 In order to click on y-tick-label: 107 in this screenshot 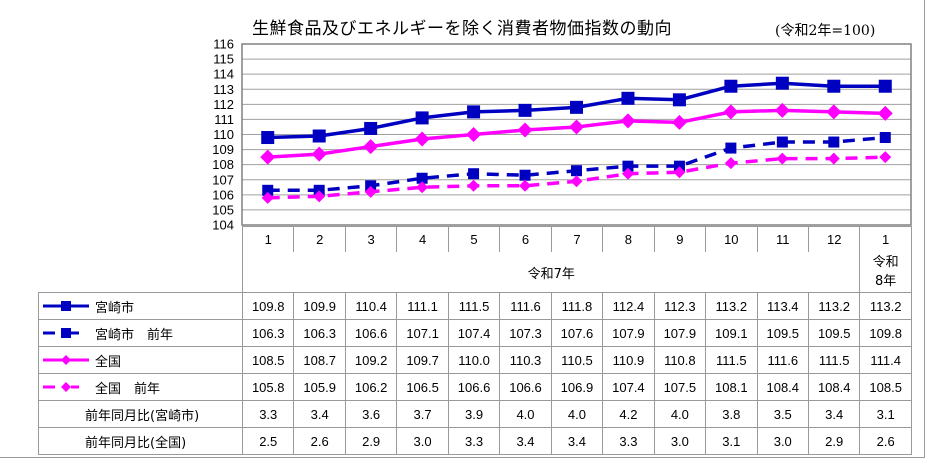, I will do `click(223, 179)`.